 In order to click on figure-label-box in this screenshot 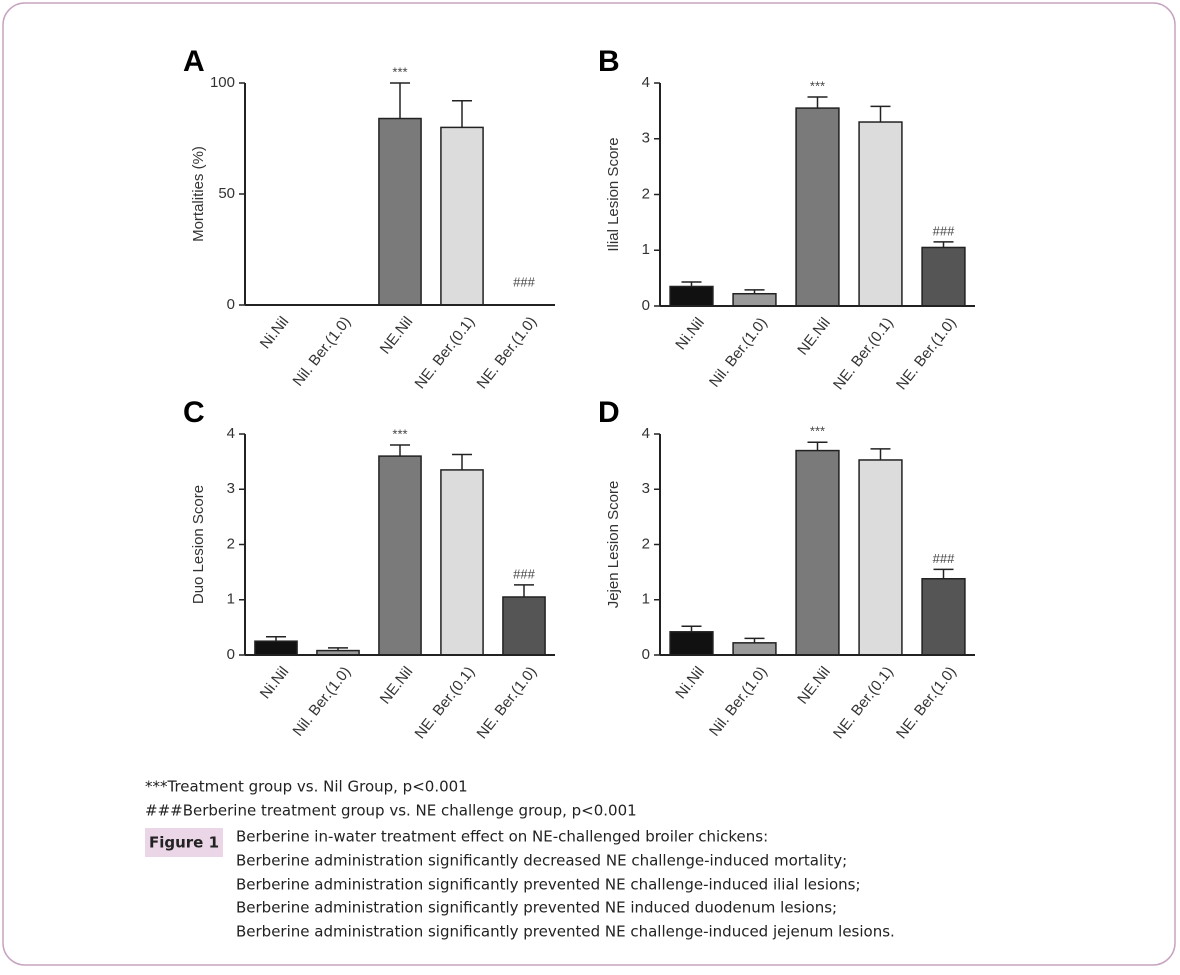, I will do `click(184, 842)`.